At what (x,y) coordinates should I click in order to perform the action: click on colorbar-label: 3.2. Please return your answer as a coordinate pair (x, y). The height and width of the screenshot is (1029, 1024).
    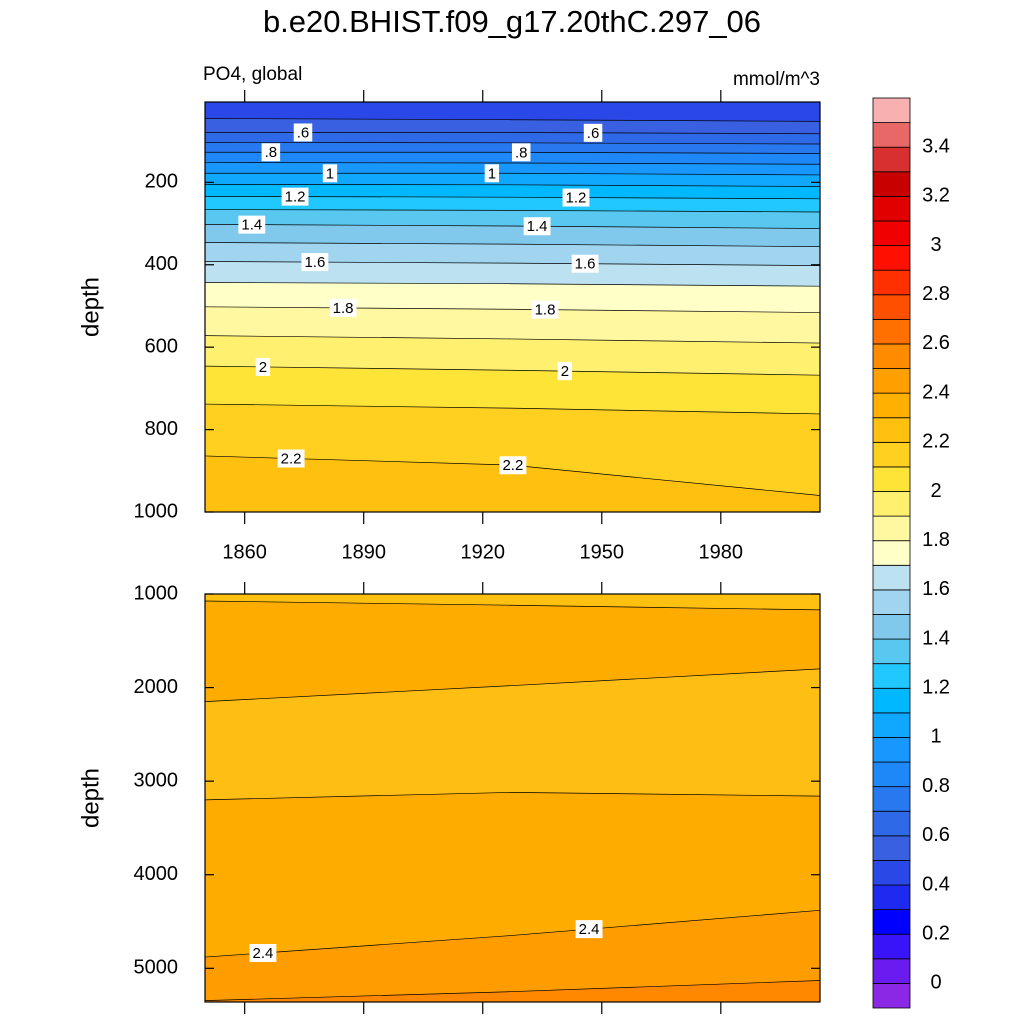
    Looking at the image, I should click on (936, 196).